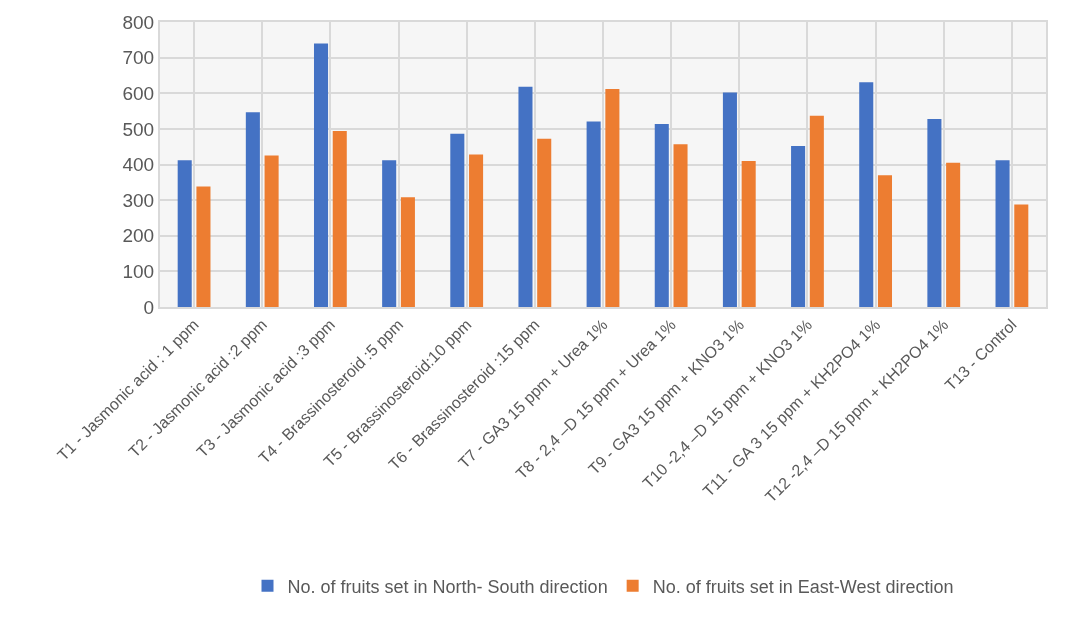 Image resolution: width=1068 pixels, height=617 pixels. What do you see at coordinates (138, 58) in the screenshot?
I see `y-tick-label: 700` at bounding box center [138, 58].